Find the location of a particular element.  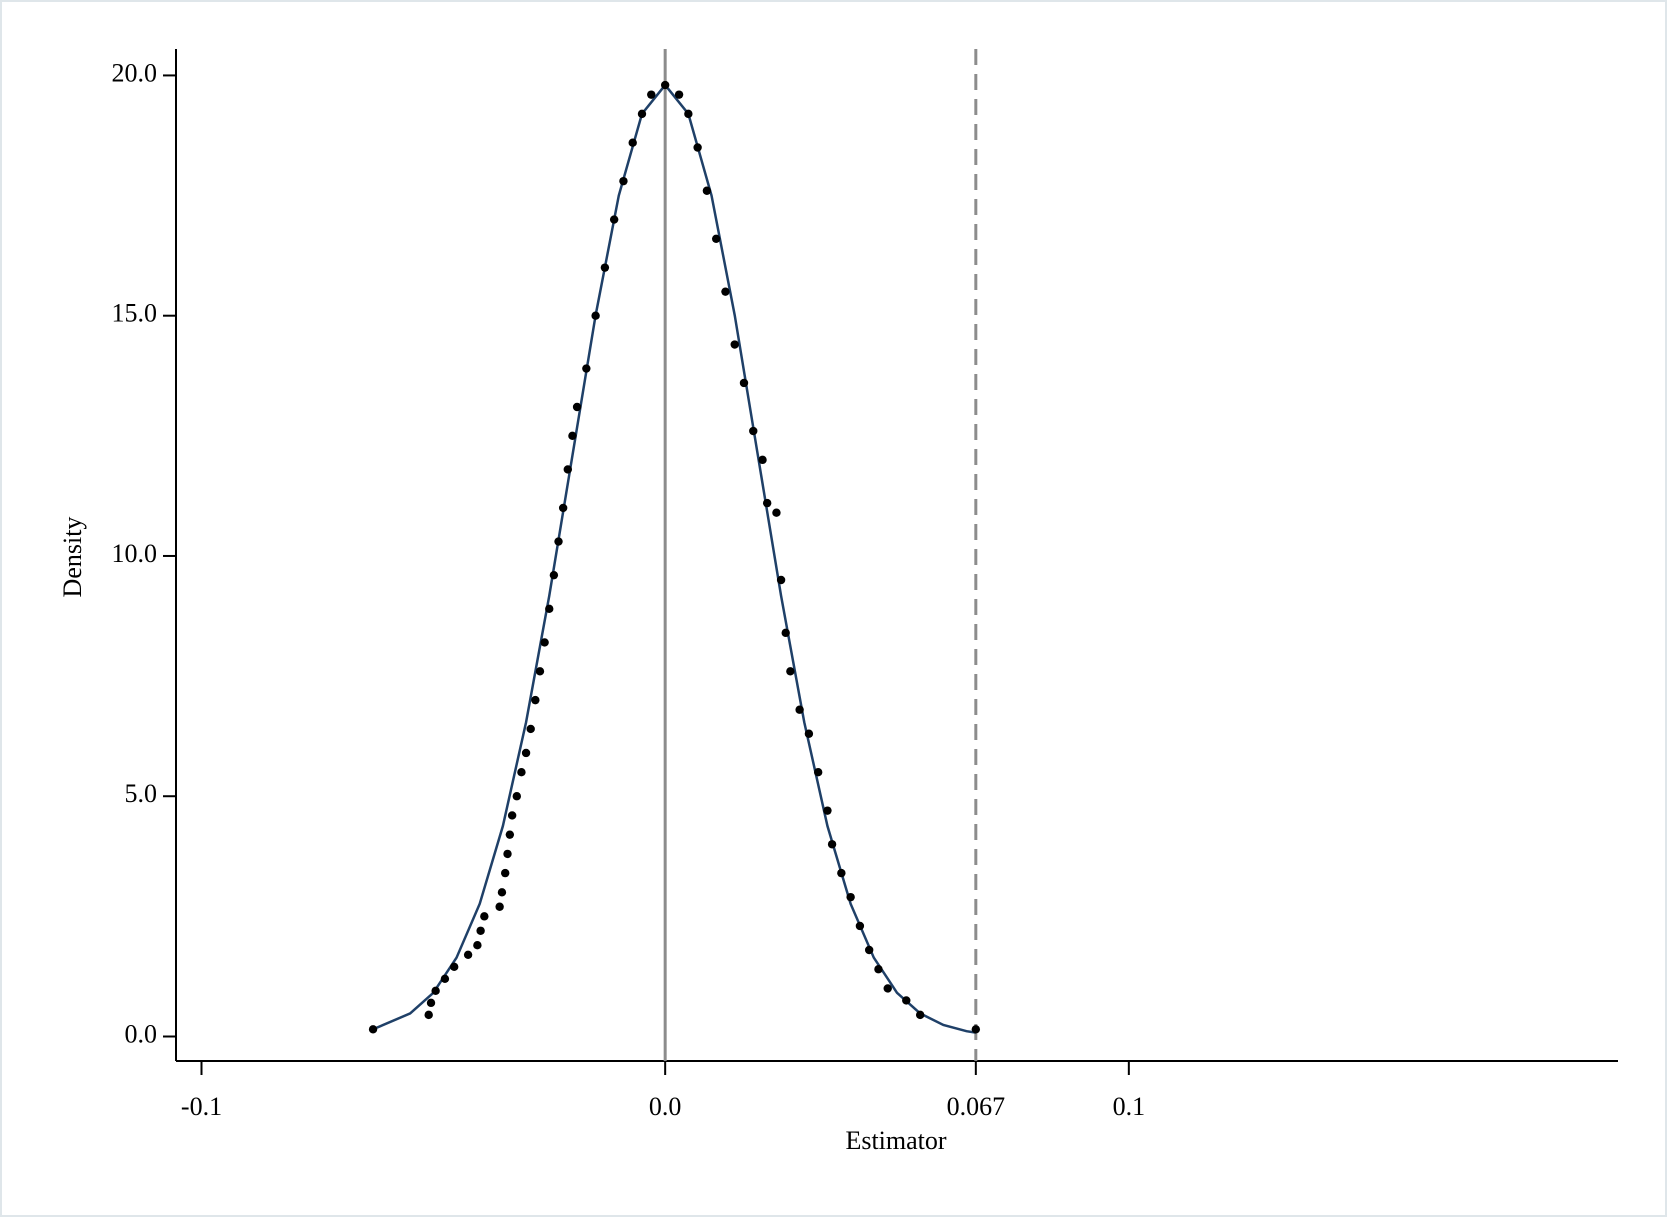

y-tick-label: 0.0 is located at coordinates (141, 1033).